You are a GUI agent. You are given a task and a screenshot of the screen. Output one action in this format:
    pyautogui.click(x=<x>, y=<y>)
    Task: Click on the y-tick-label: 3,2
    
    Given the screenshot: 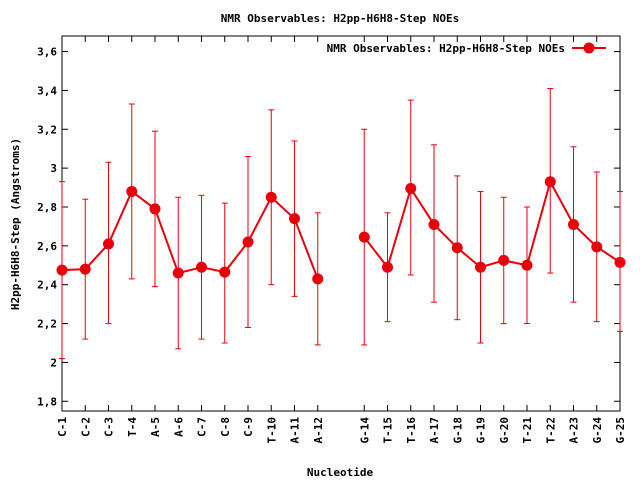 What is the action you would take?
    pyautogui.click(x=47, y=129)
    